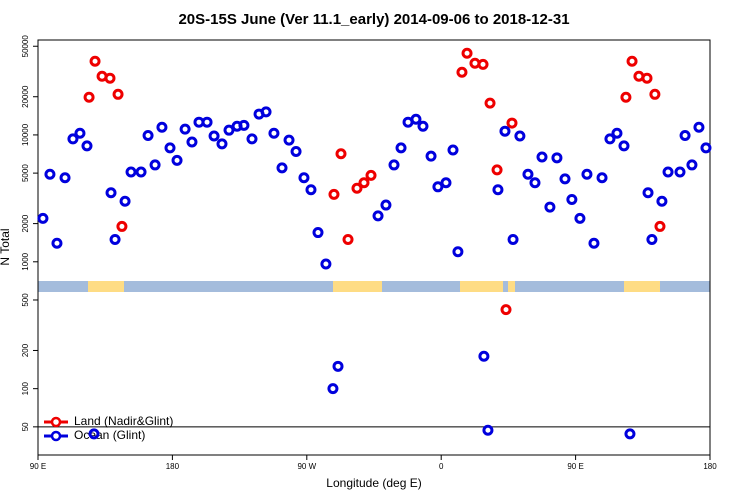  Describe the element at coordinates (306, 466) in the screenshot. I see `x-tick-label: 90 W` at that location.